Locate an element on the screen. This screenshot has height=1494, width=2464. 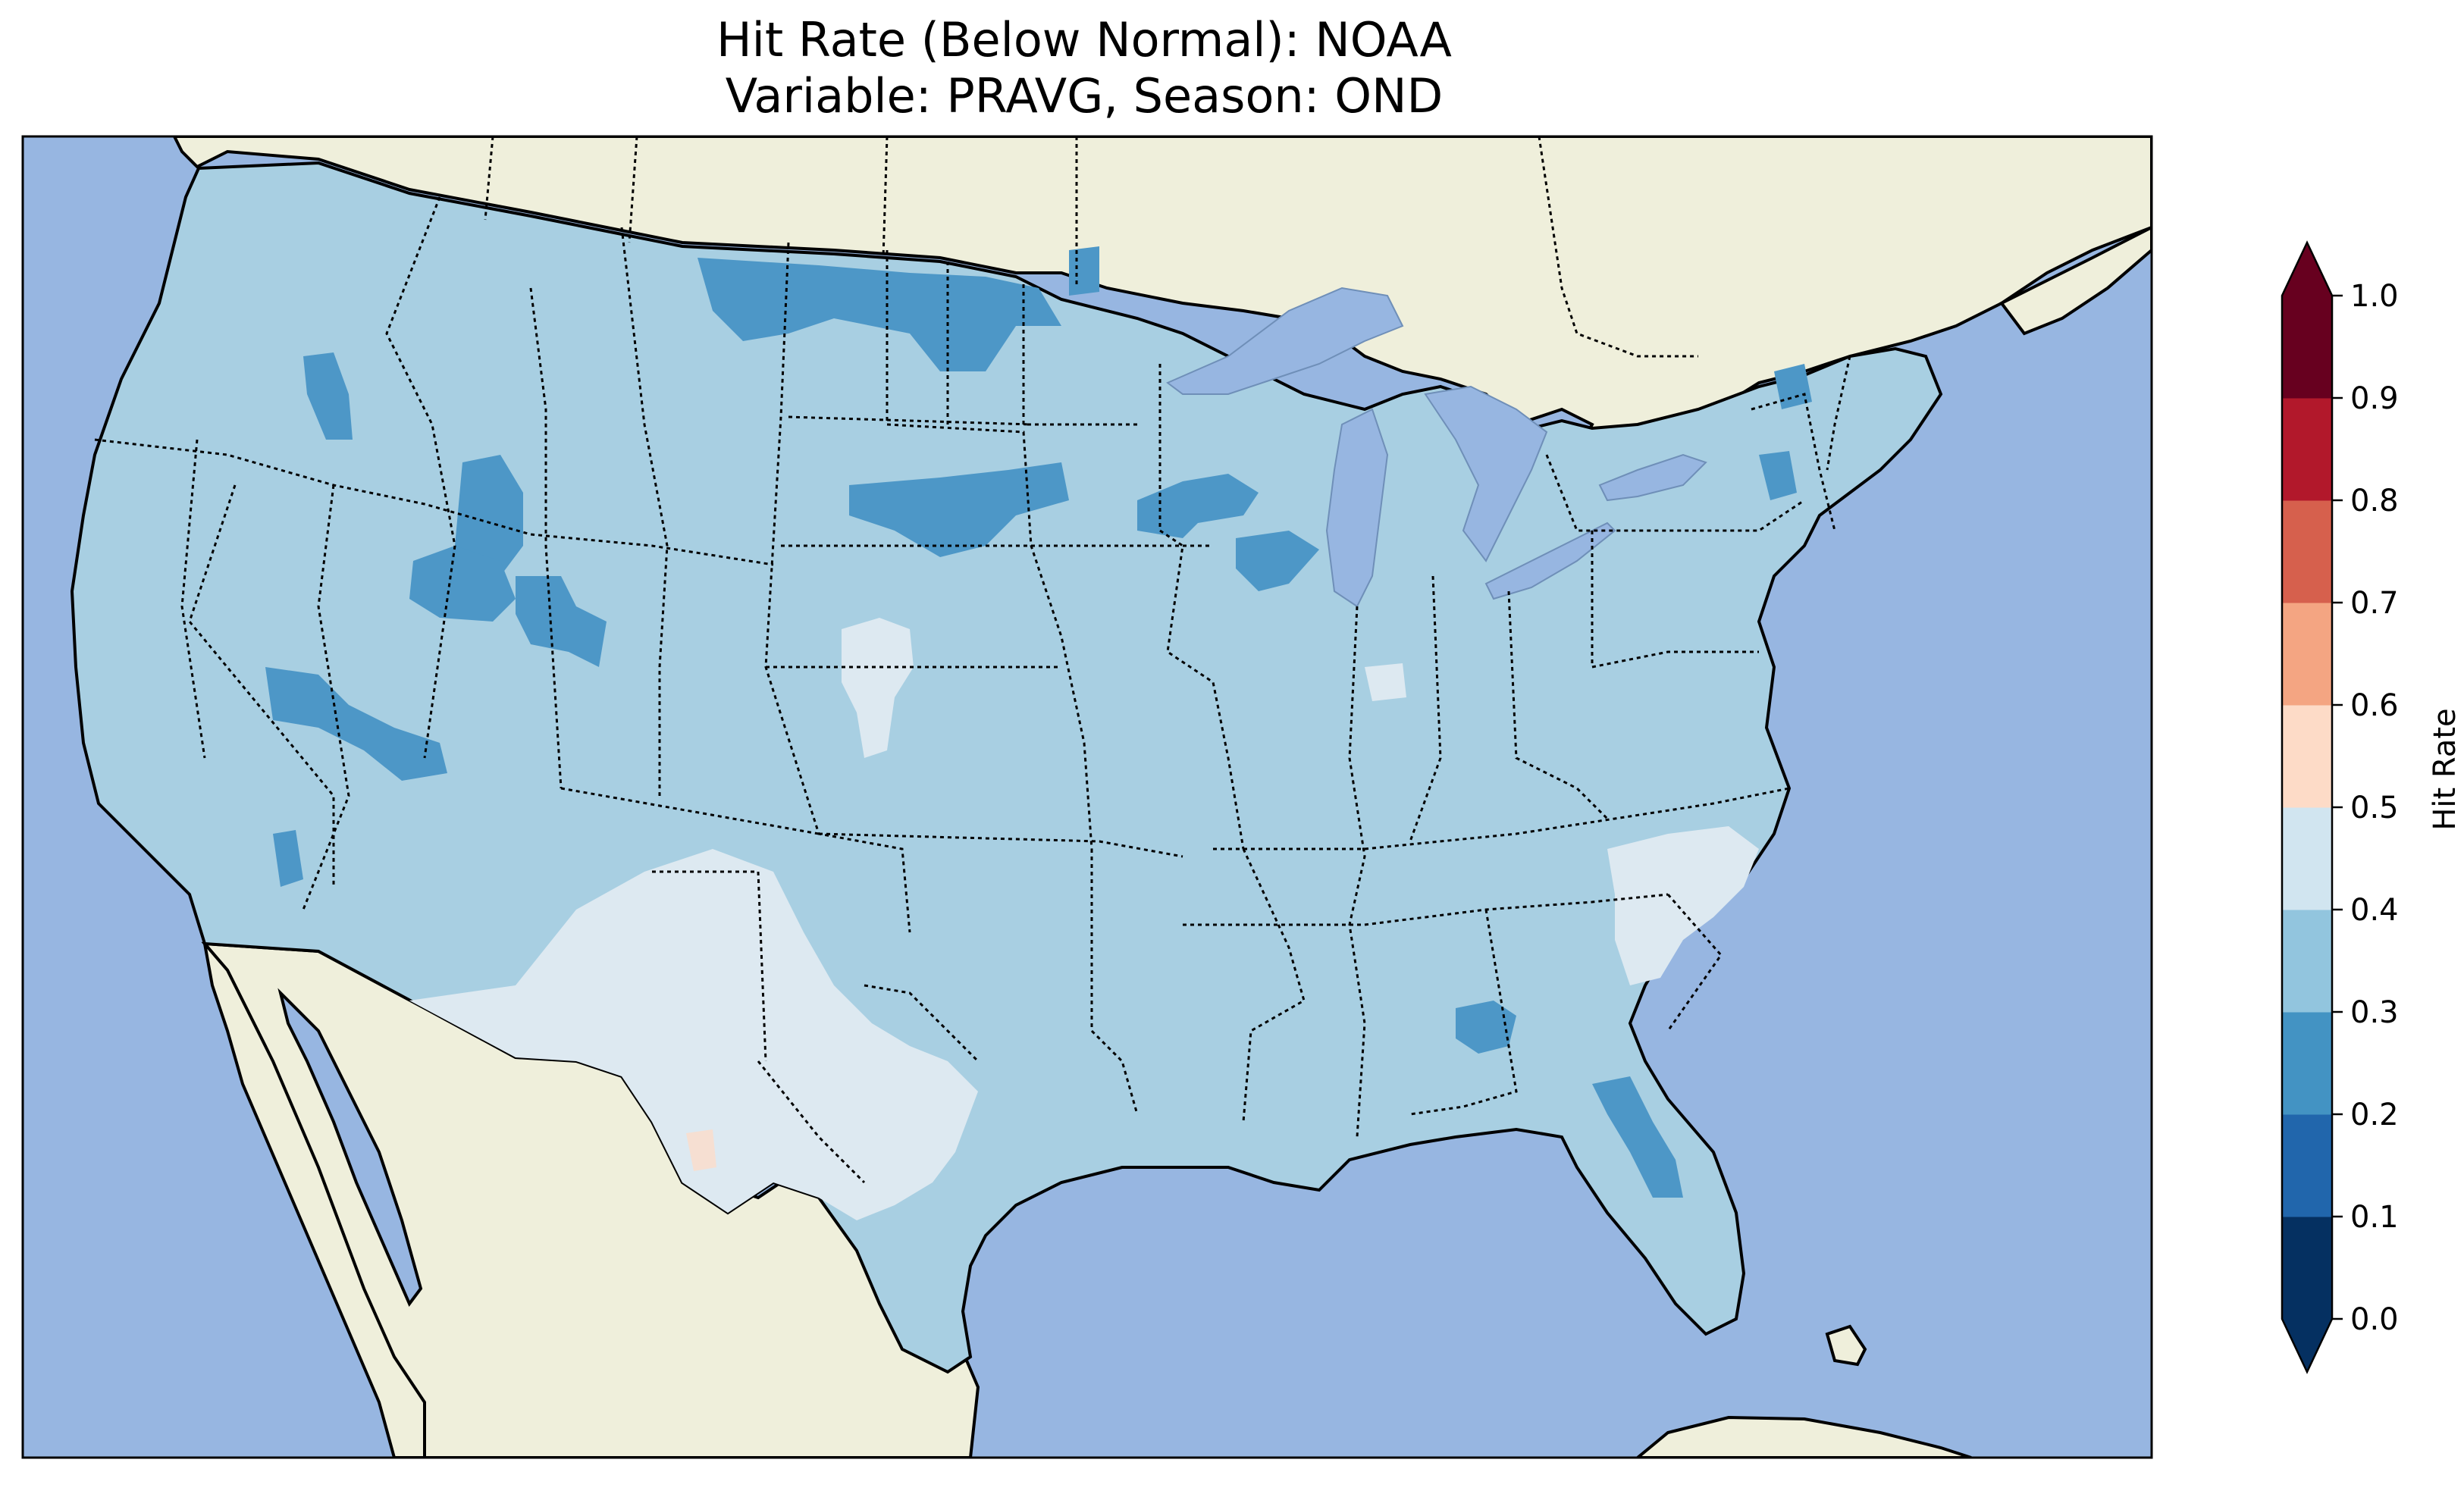
patch-northnevada-dark is located at coordinates (356, 724).